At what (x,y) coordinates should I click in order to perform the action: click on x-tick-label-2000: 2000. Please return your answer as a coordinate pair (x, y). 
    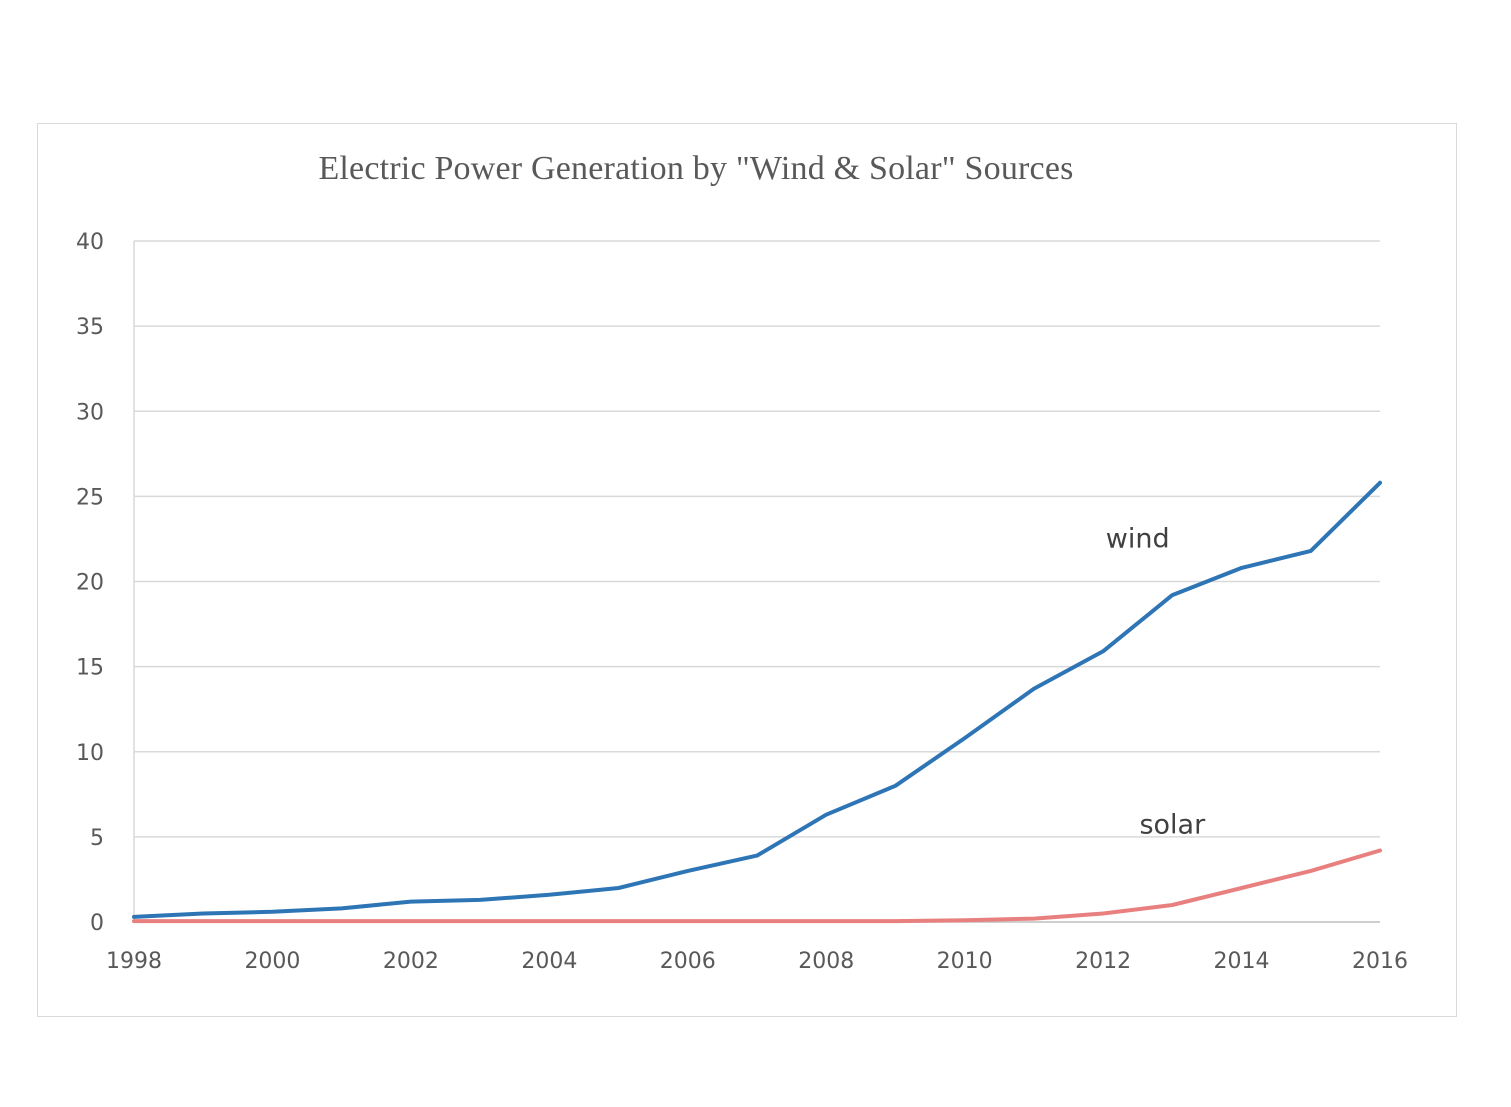
    Looking at the image, I should click on (272, 961).